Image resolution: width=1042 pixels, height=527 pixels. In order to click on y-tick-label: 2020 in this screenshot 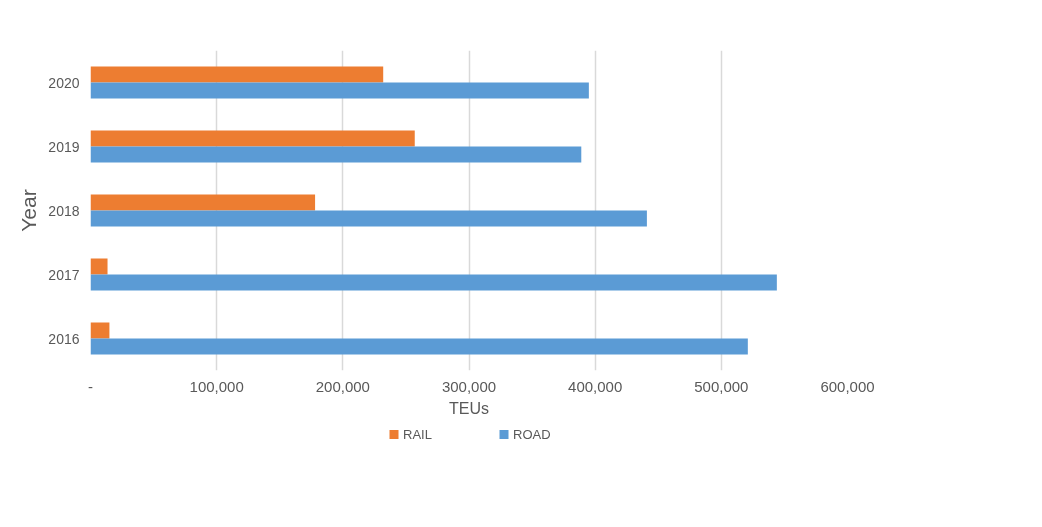, I will do `click(64, 82)`.